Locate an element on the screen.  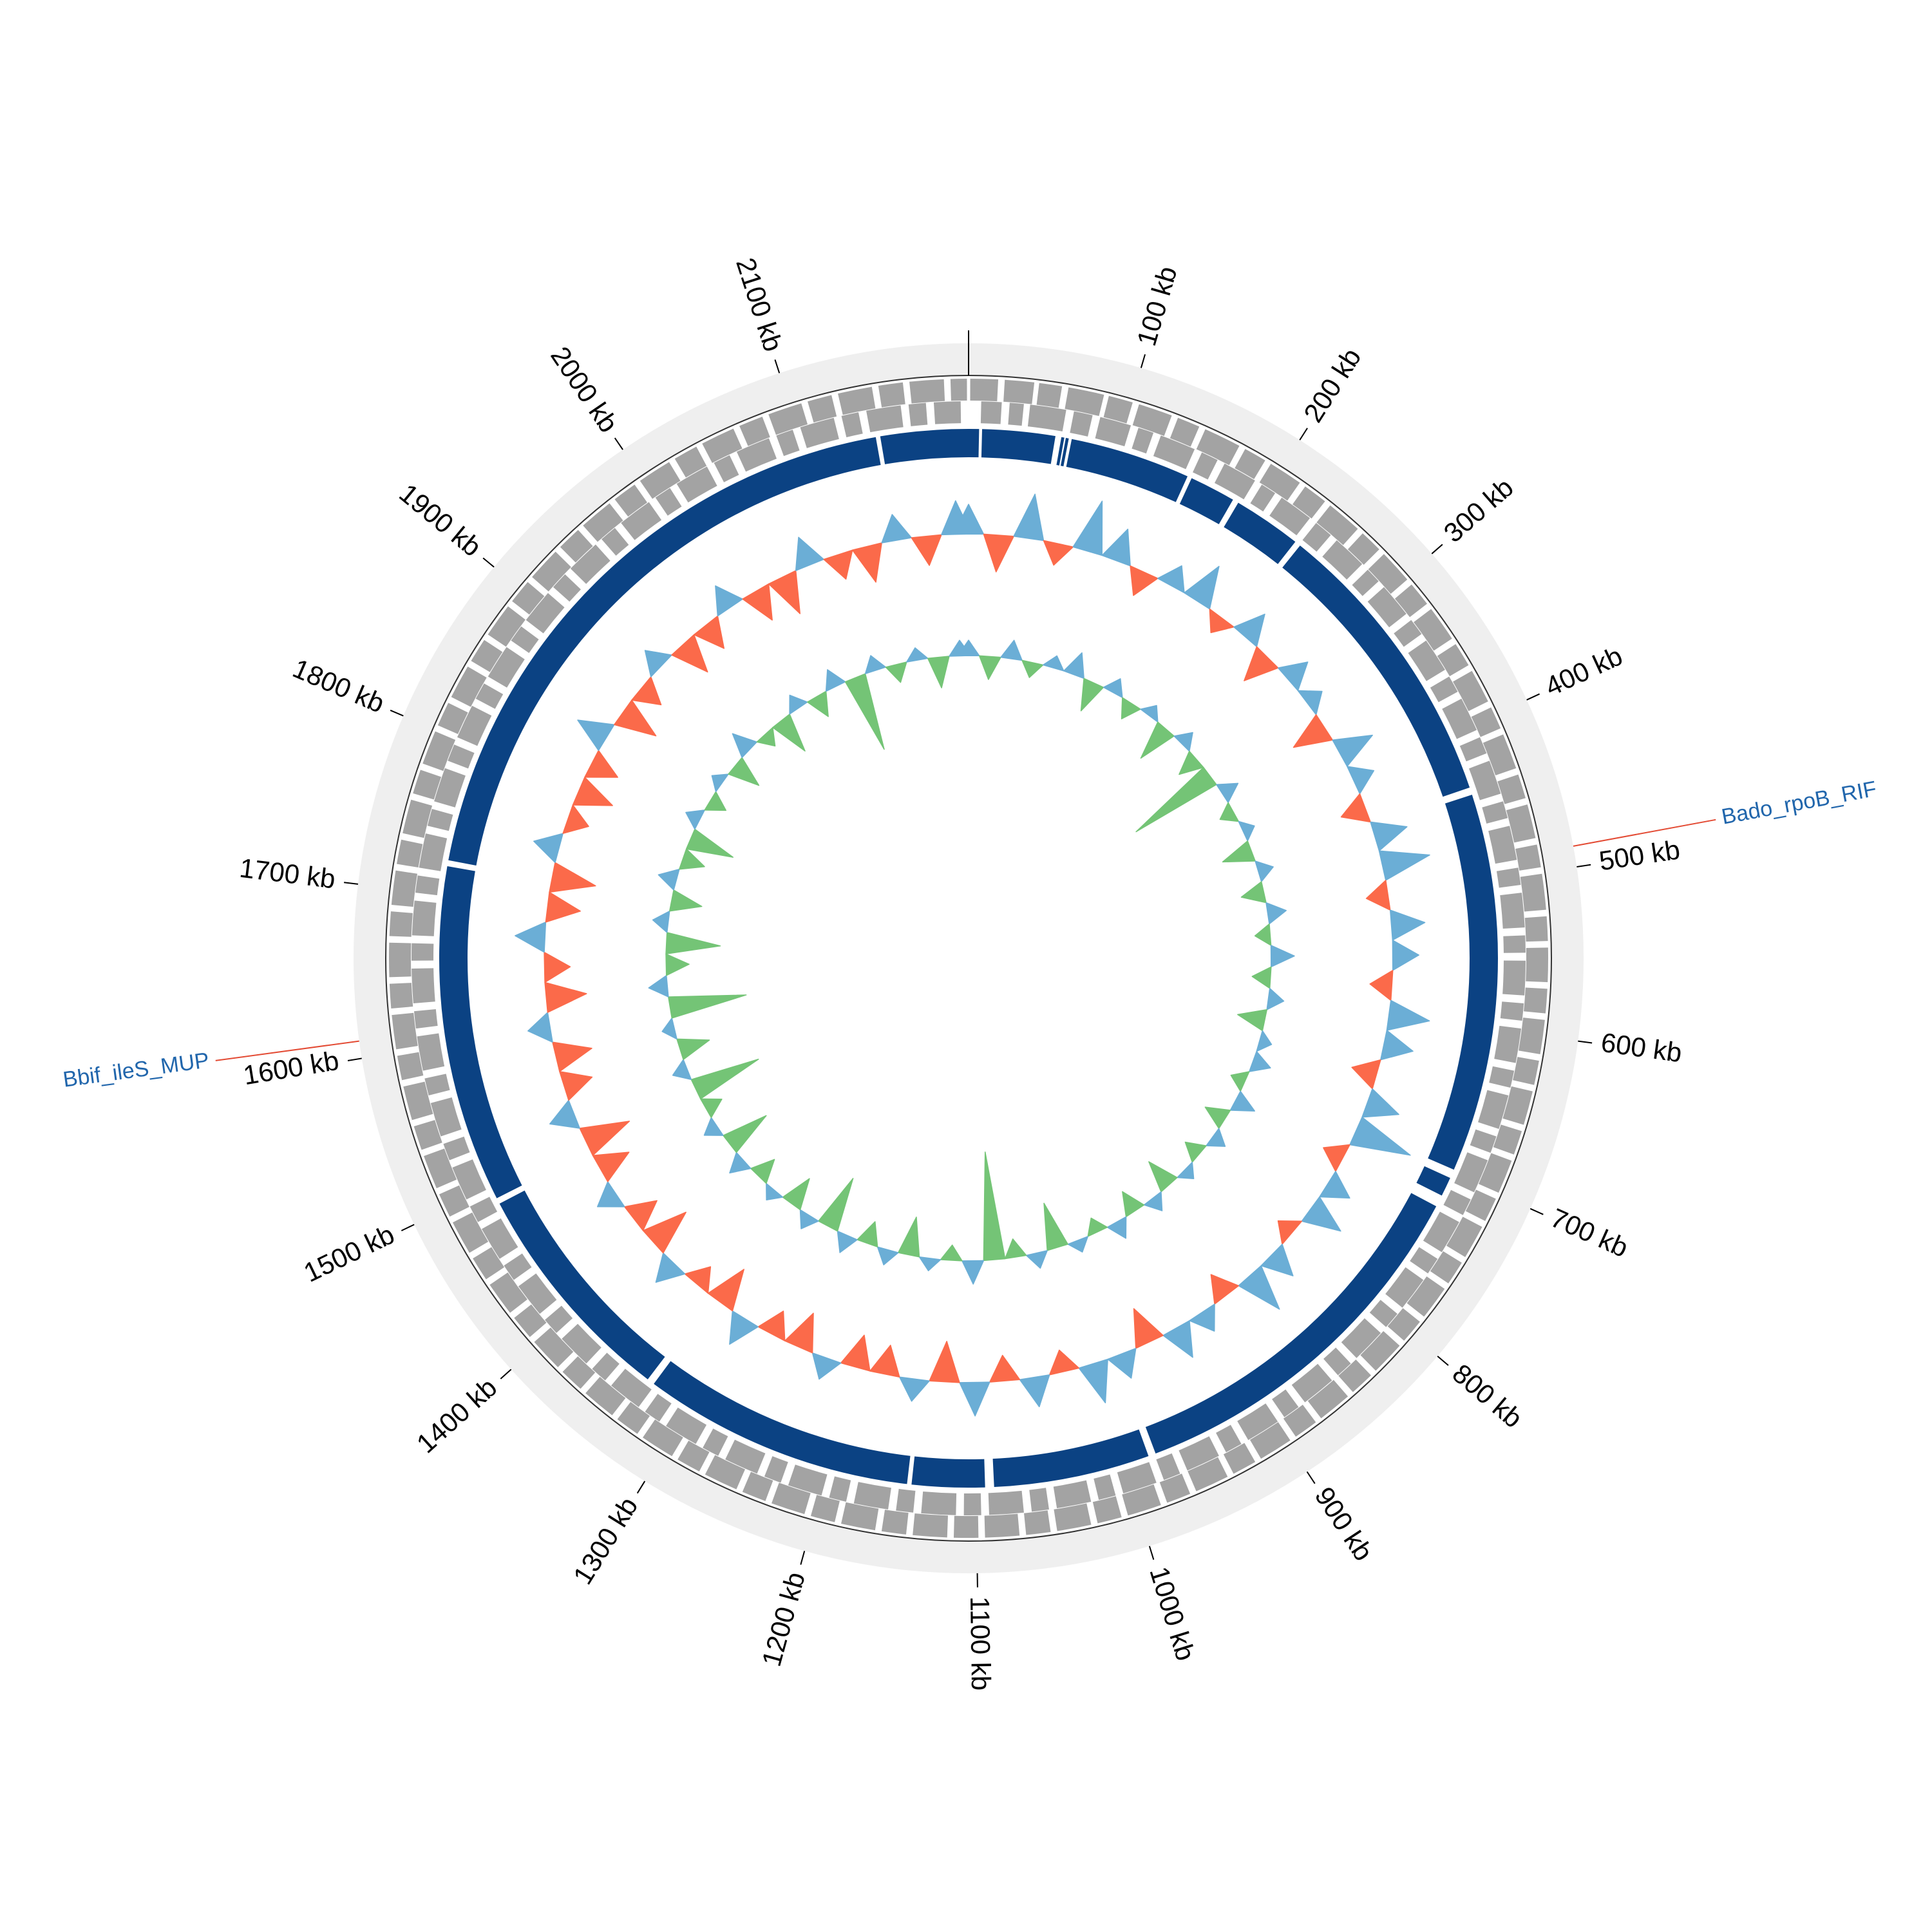
tick-label: 400 kb is located at coordinates (1583, 671).